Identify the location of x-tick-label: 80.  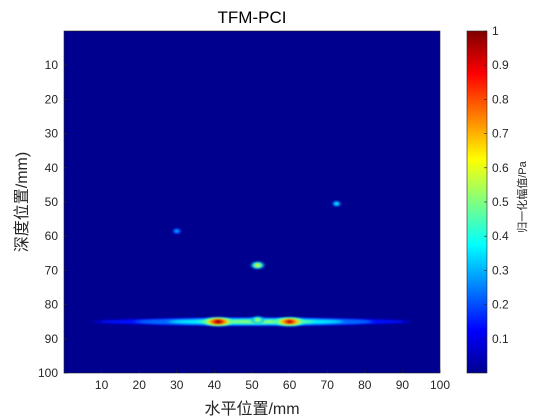
(365, 385).